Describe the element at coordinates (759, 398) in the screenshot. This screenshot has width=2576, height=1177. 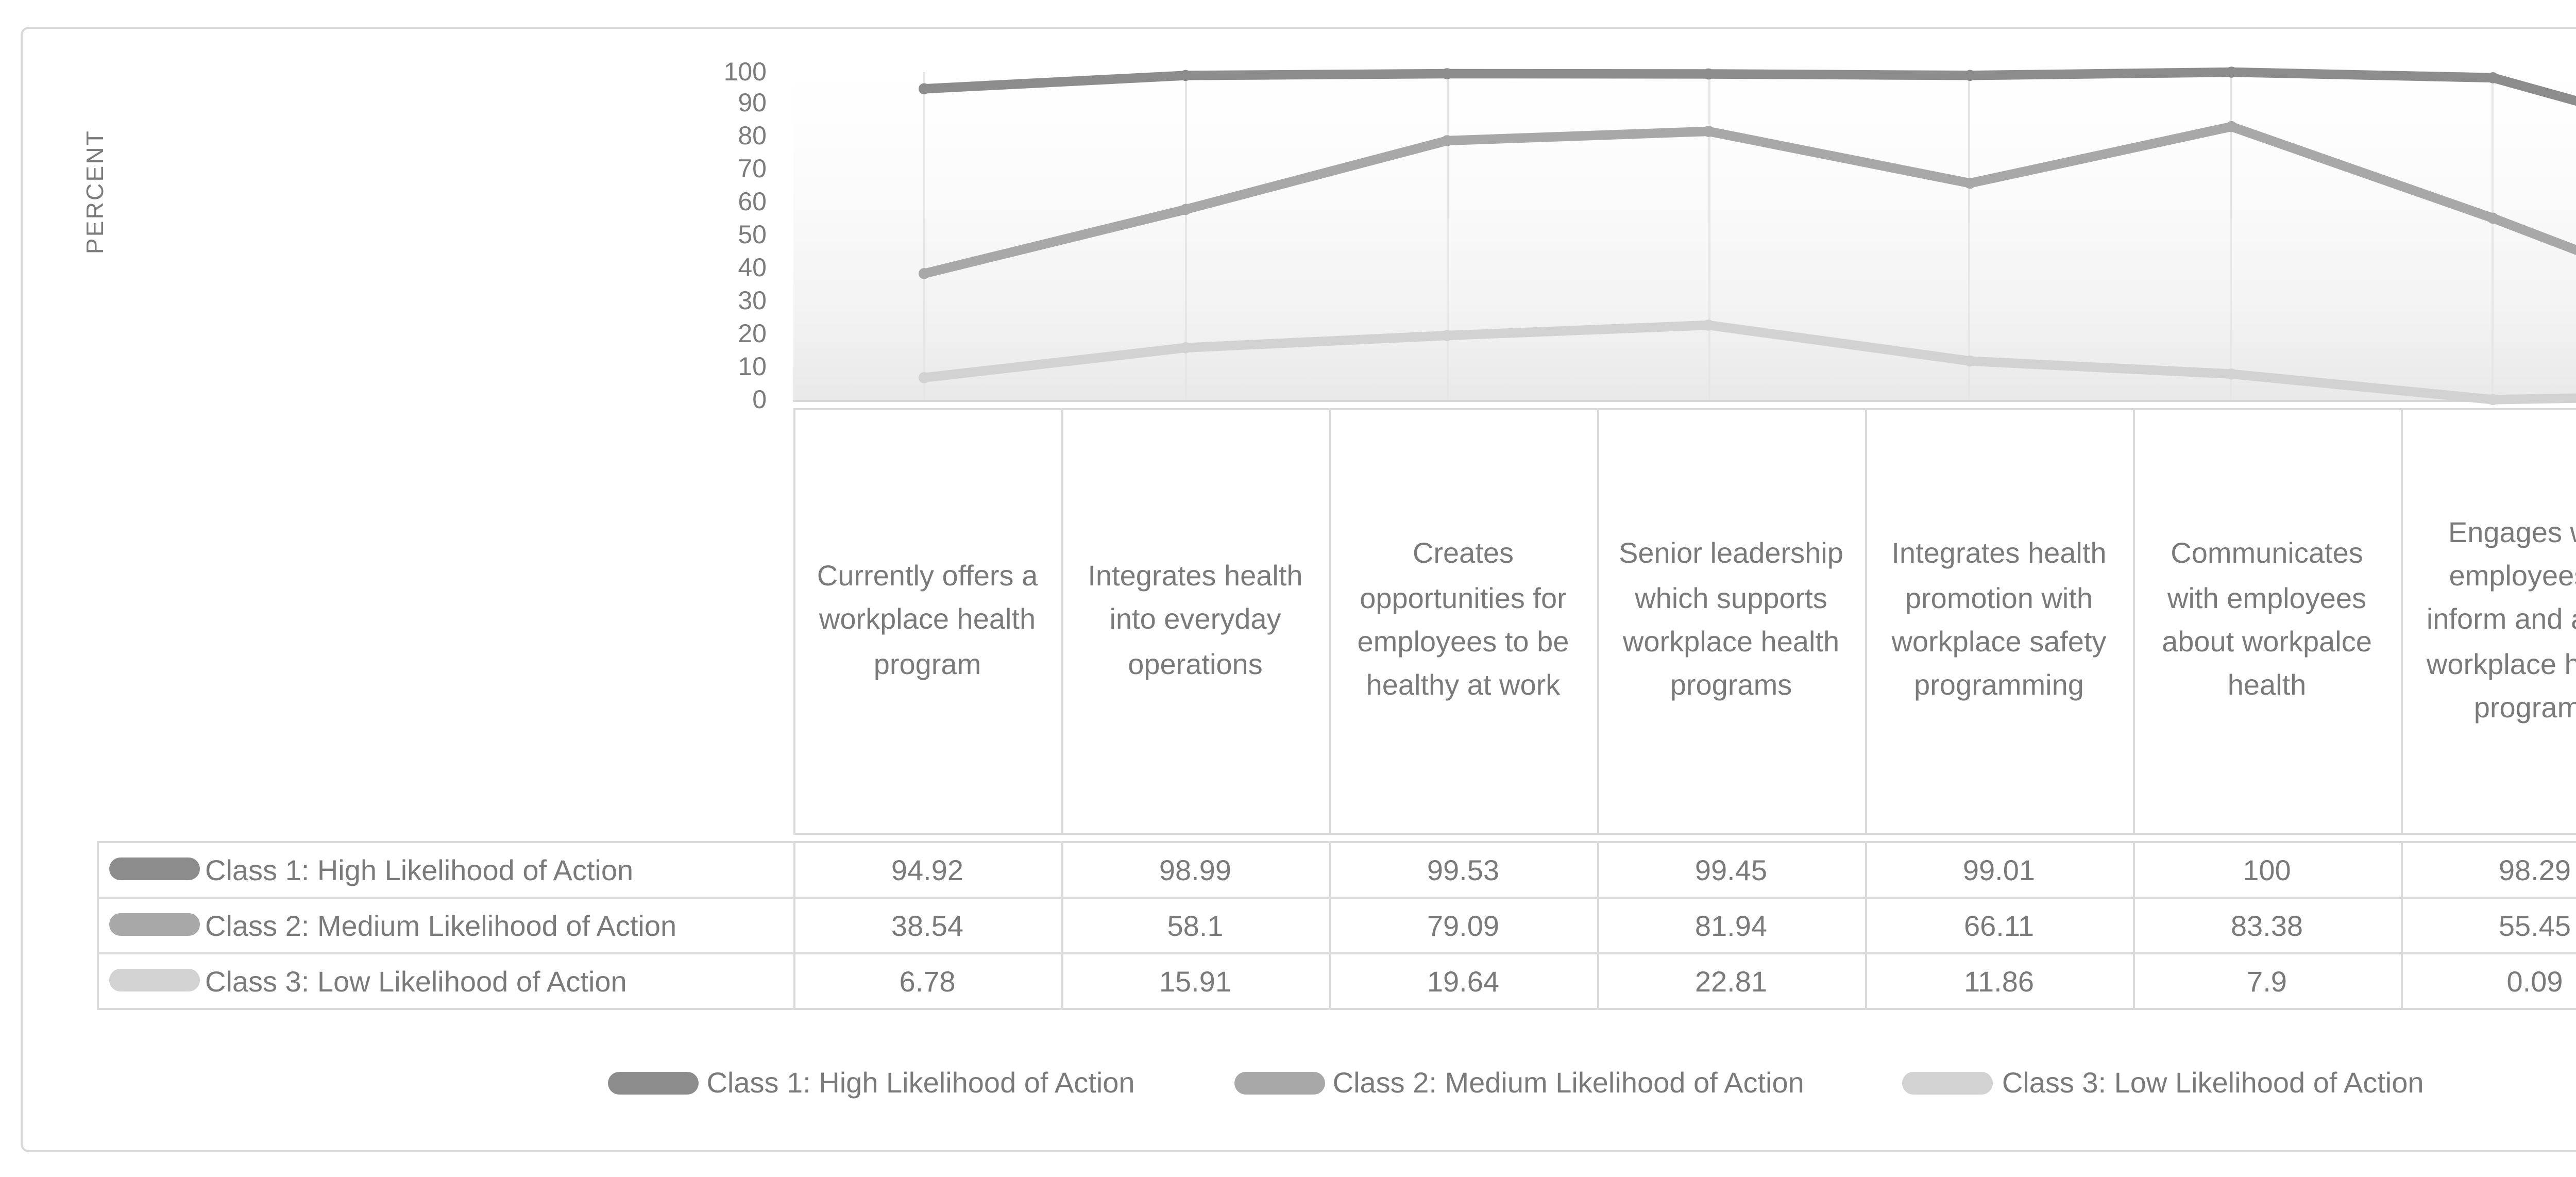
I see `y-axis-tick-label: 0` at that location.